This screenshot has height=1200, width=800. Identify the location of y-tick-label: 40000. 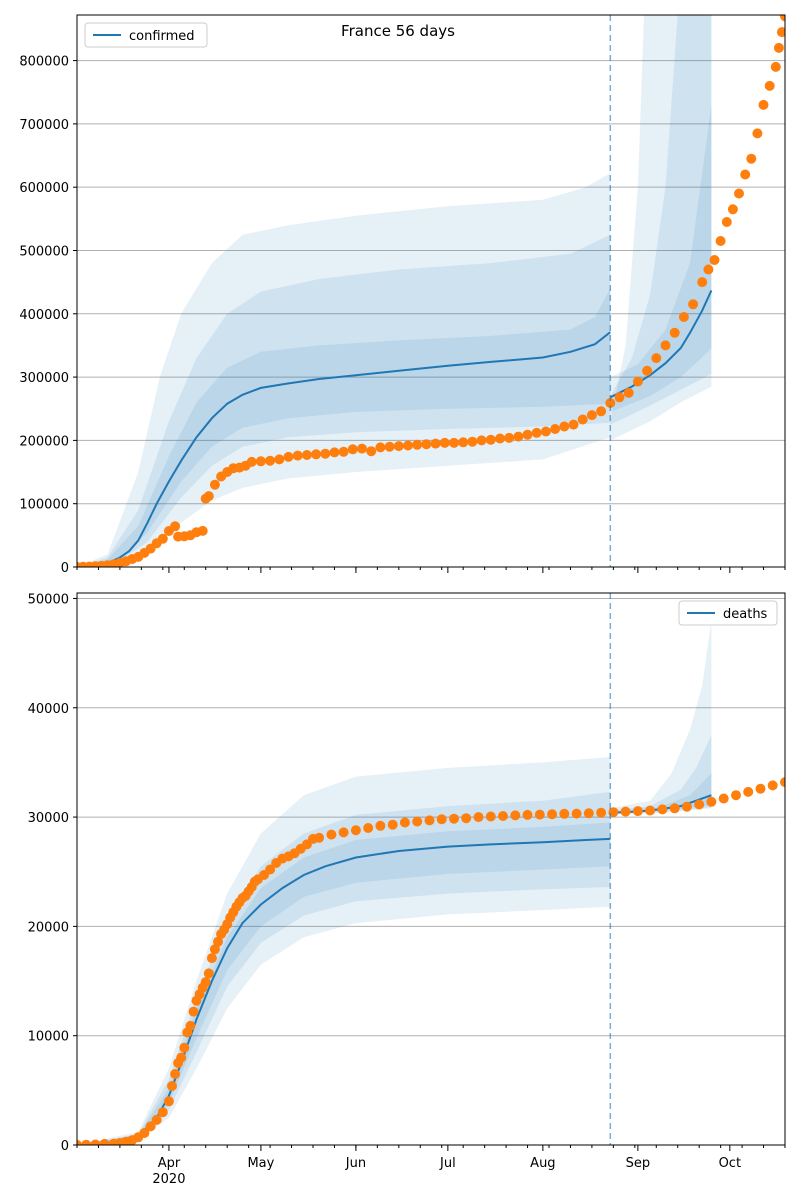
(48, 709).